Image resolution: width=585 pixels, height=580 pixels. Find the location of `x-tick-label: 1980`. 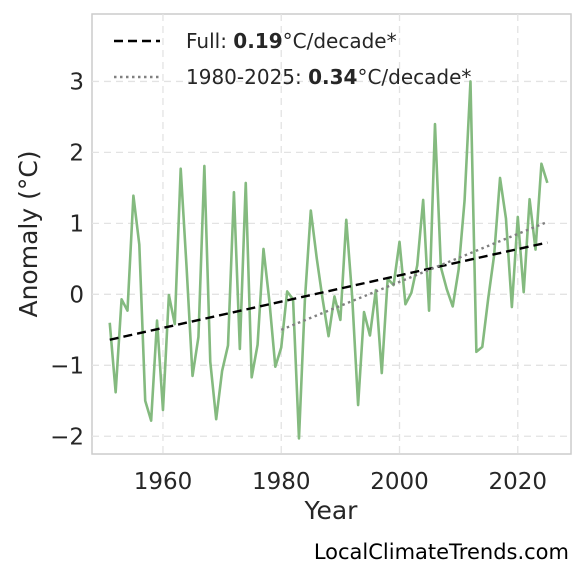

x-tick-label: 1980 is located at coordinates (281, 482).